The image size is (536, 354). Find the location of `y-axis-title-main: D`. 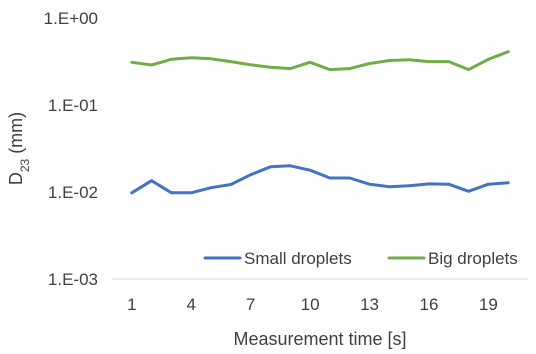

y-axis-title-main: D is located at coordinates (16, 178).